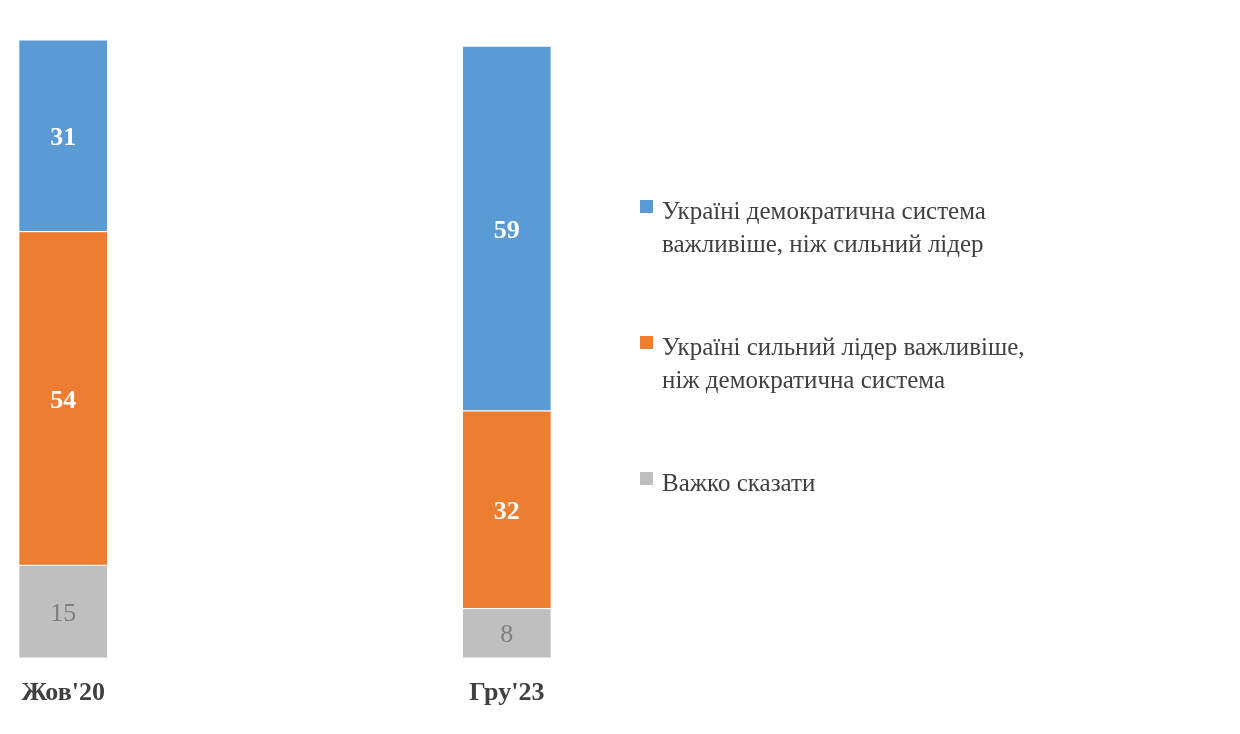 Image resolution: width=1240 pixels, height=734 pixels. What do you see at coordinates (507, 691) in the screenshot?
I see `x-tick-label: Гру'23` at bounding box center [507, 691].